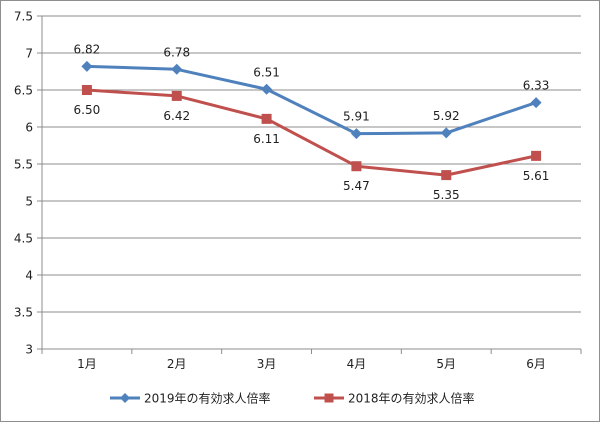 The height and width of the screenshot is (425, 600). I want to click on data-label: 6.42, so click(176, 116).